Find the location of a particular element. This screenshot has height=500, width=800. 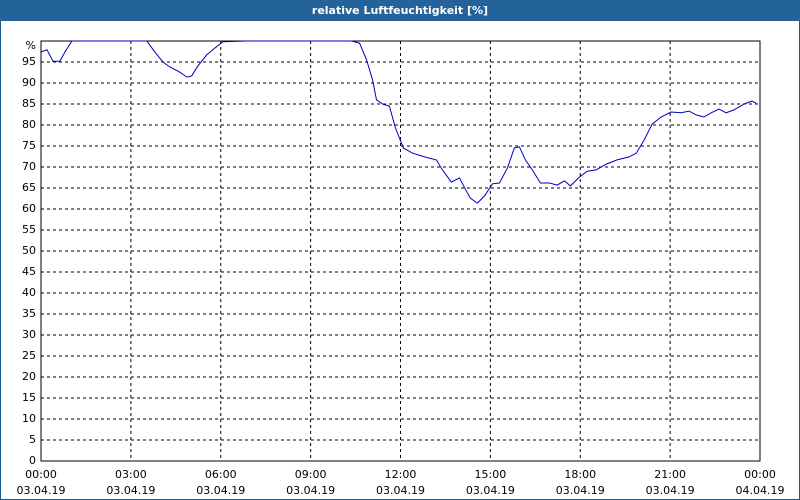

x-tick-label: 06:00 is located at coordinates (221, 474).